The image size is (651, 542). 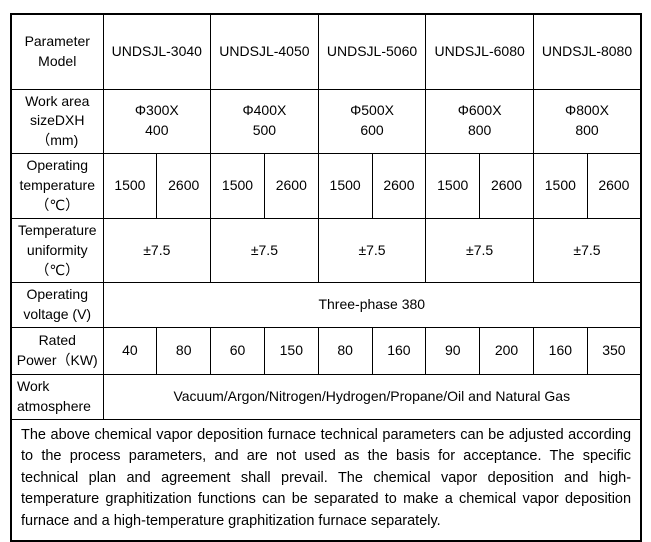 I want to click on model-header-cell: UNDSJL-6080, so click(x=479, y=51).